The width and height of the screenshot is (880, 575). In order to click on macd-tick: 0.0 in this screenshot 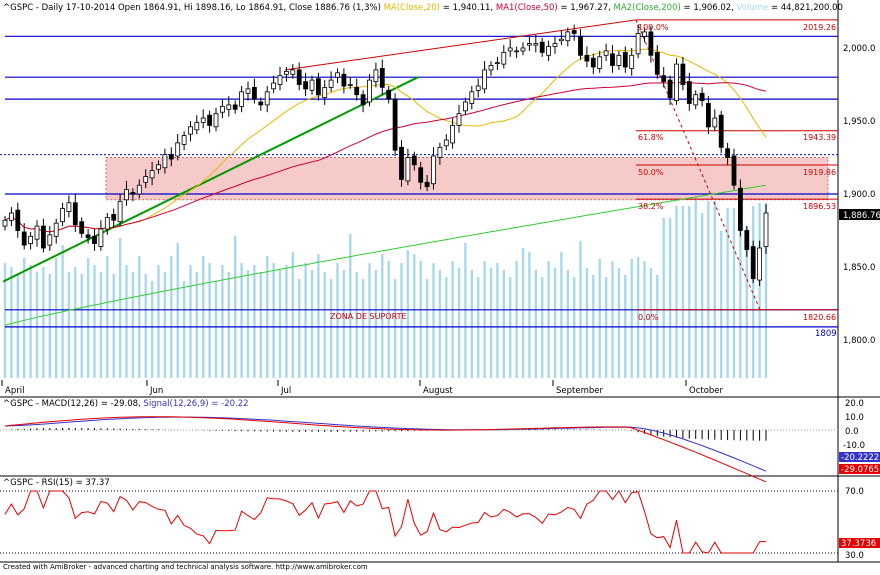, I will do `click(852, 432)`.